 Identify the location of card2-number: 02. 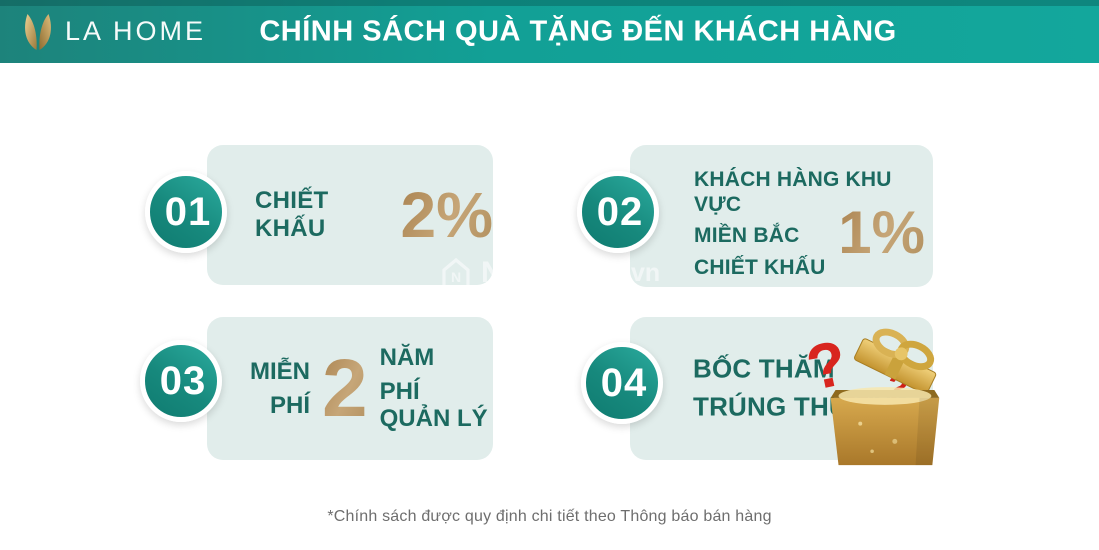
(620, 211).